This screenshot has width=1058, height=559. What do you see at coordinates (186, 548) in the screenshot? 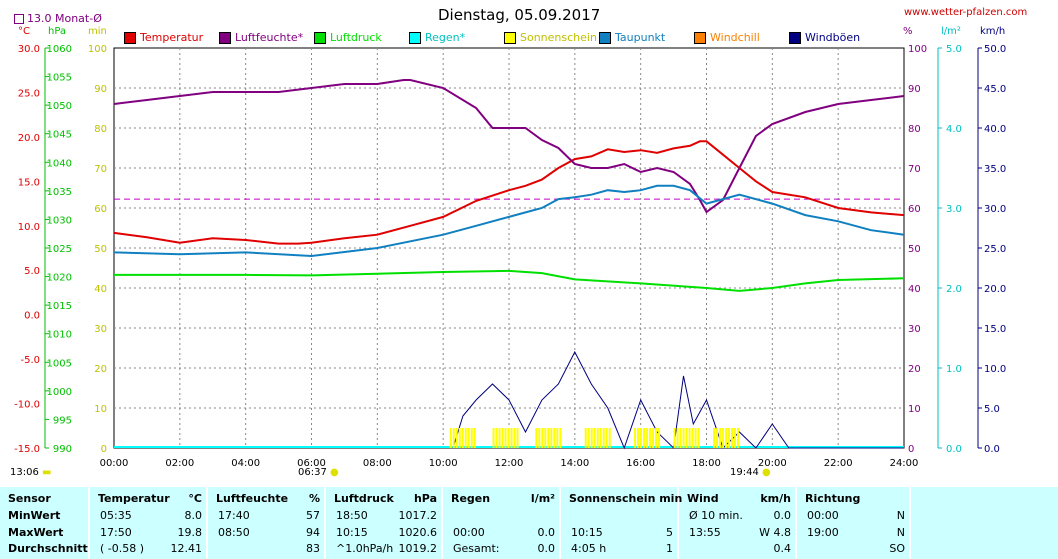
I see `table-cell-value: 12.41` at bounding box center [186, 548].